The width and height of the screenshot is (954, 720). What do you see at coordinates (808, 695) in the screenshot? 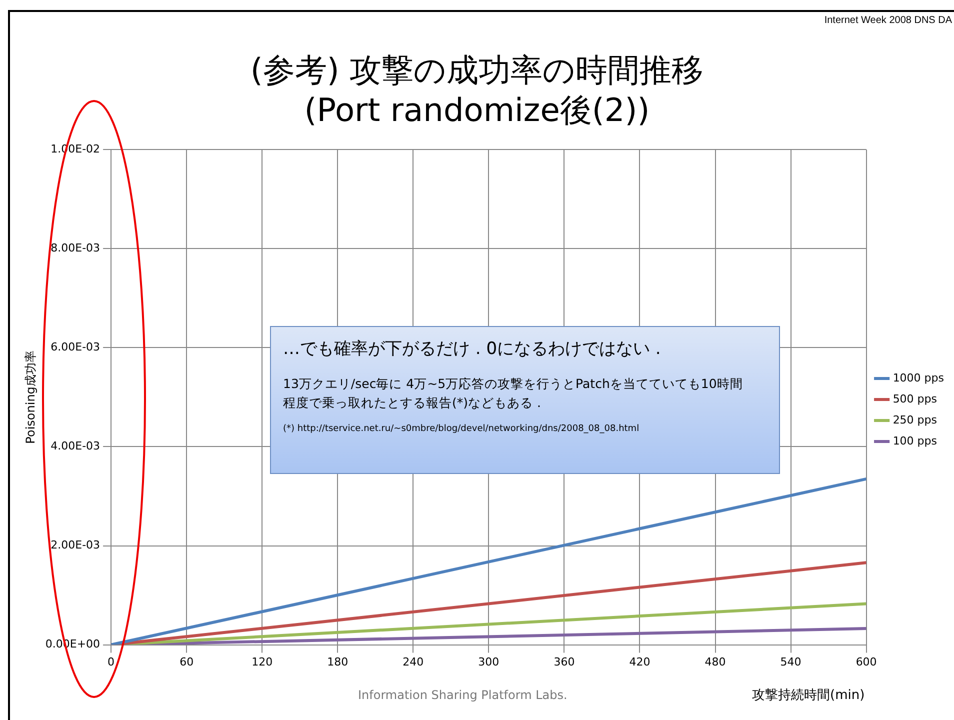
I see `x-axis-title: 攻撃持続時間(min)` at bounding box center [808, 695].